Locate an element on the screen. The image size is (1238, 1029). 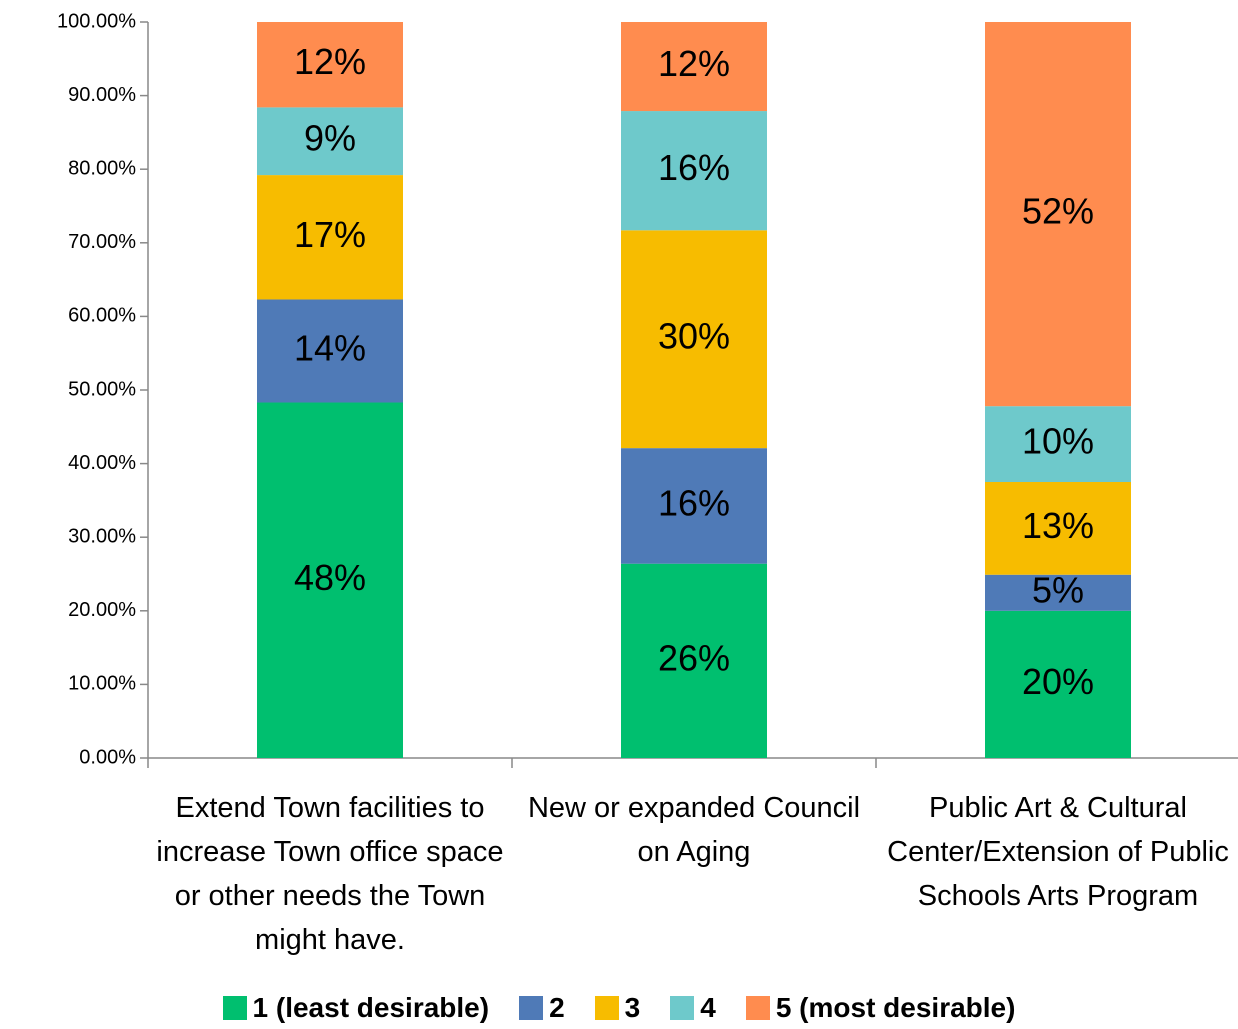
legend-label: 1 (least desirable) is located at coordinates (371, 1007).